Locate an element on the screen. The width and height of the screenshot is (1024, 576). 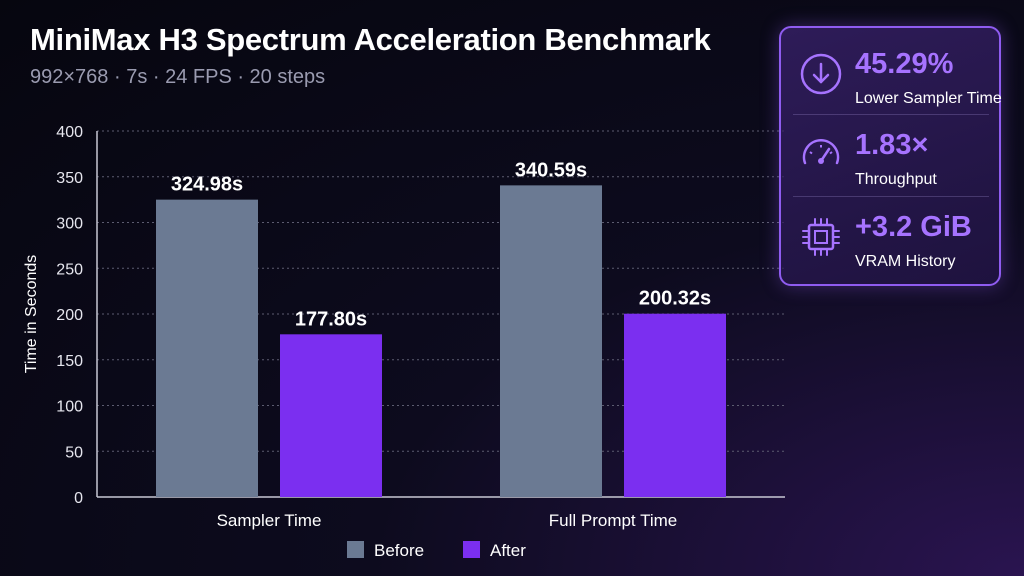
stat-throughput: 1.83× Throughput is located at coordinates (893, 158).